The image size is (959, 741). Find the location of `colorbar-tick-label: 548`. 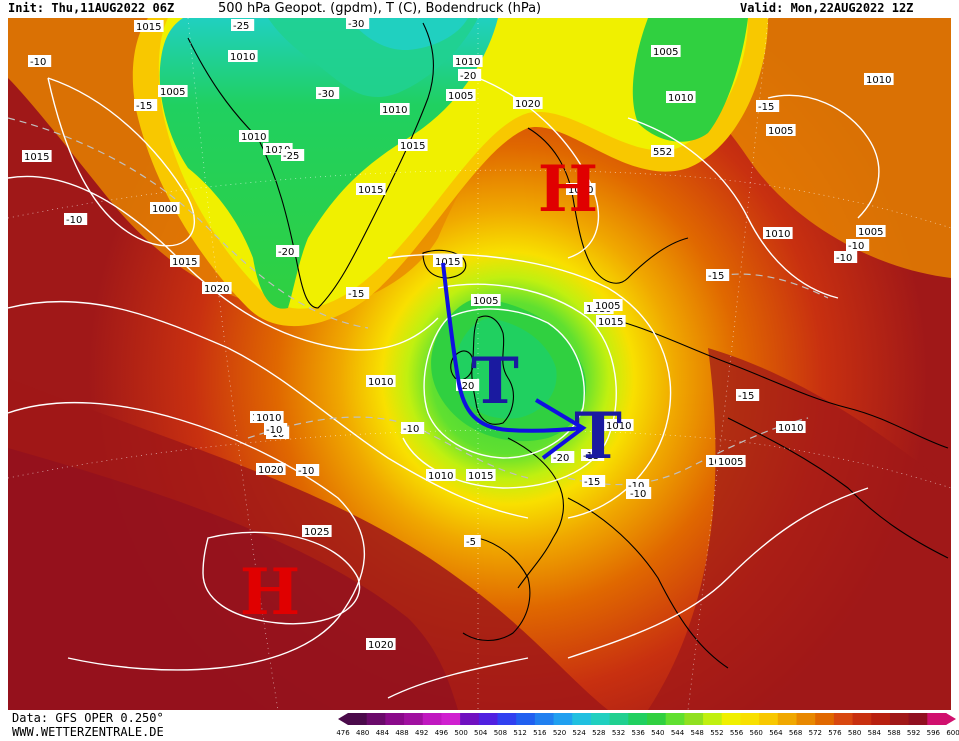

colorbar-tick-label: 548 is located at coordinates (697, 733).